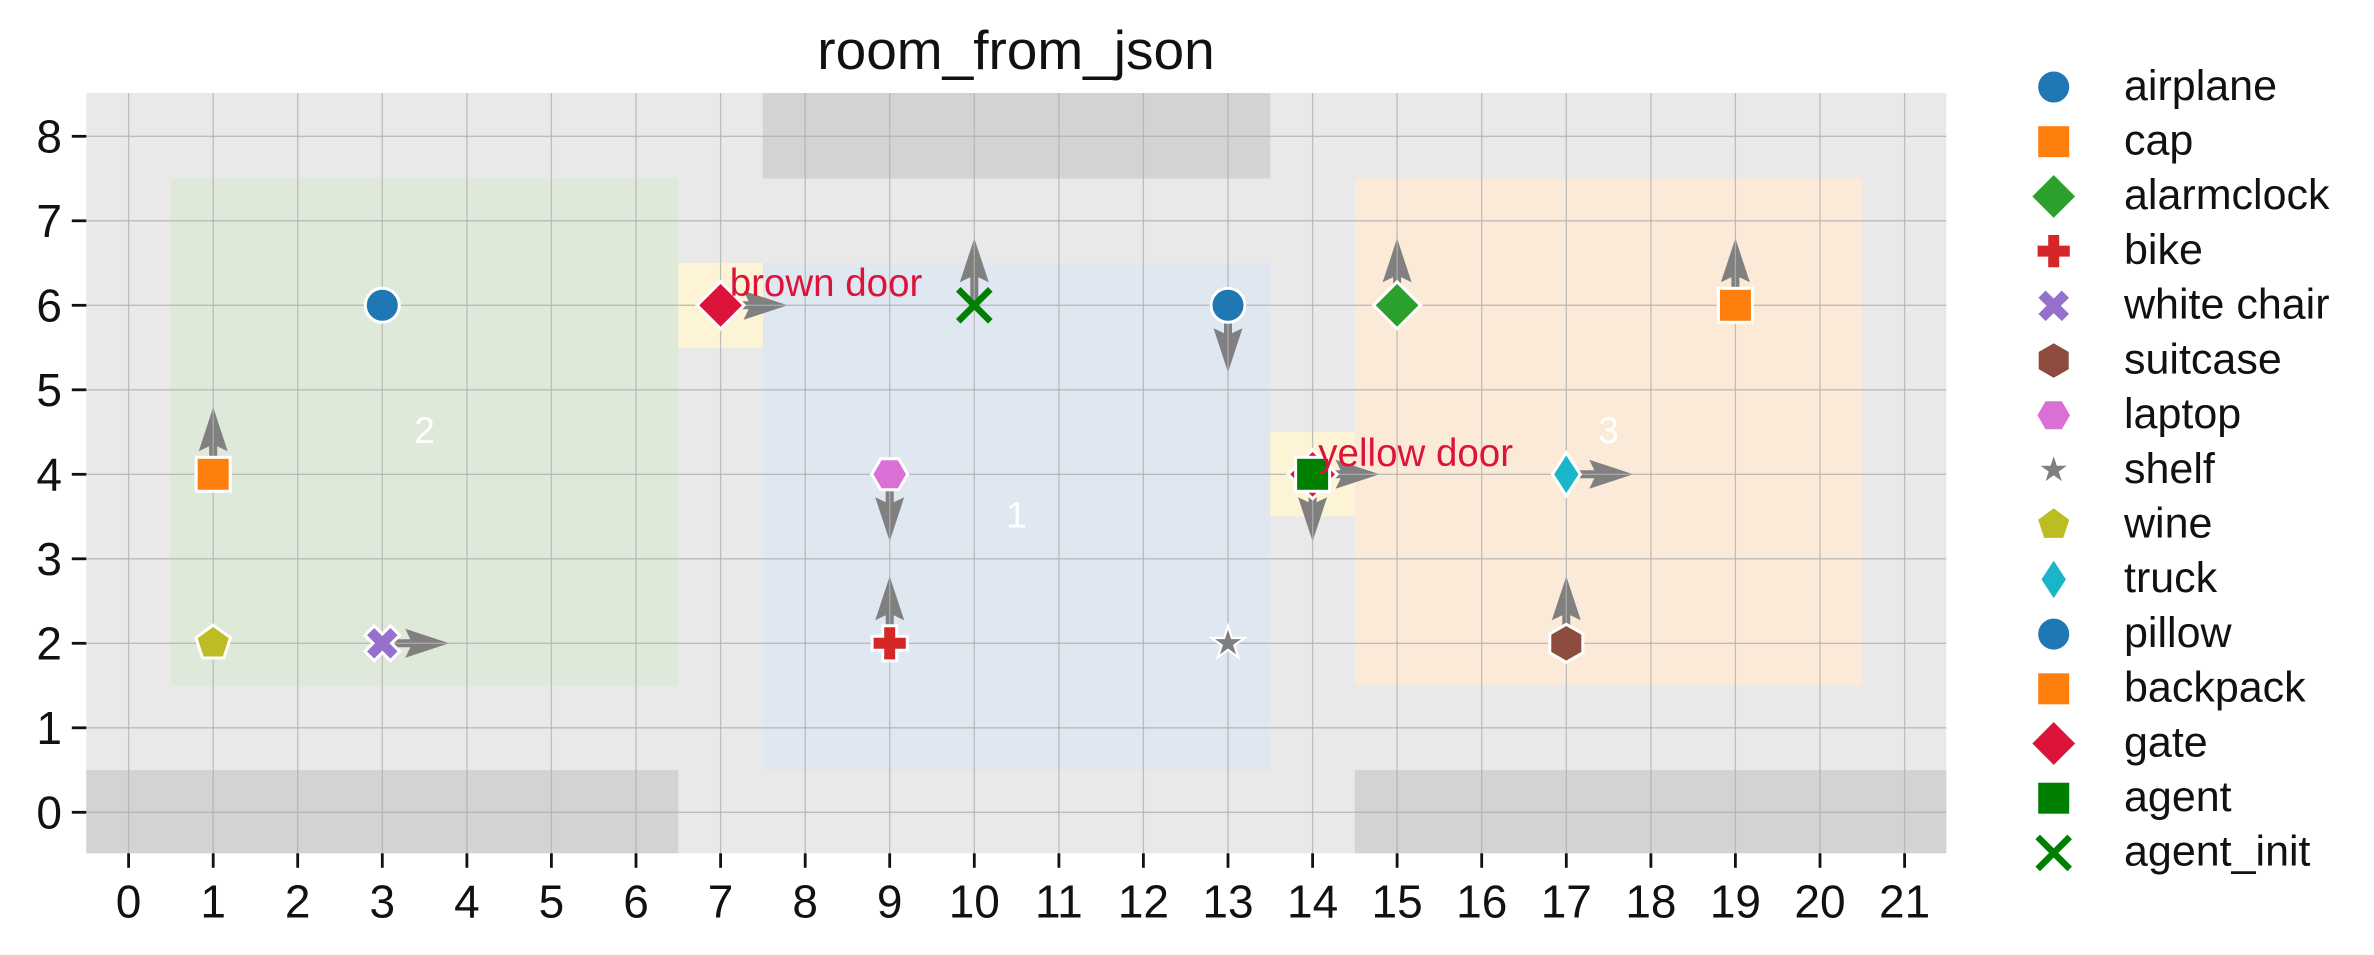  Describe the element at coordinates (826, 283) in the screenshot. I see `svg-text: brown door` at that location.